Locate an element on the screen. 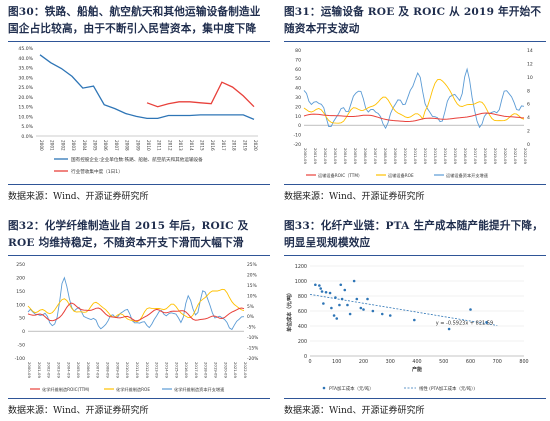 Image resolution: width=550 pixels, height=421 pixels. y-right-tick-label: 4 is located at coordinates (528, 118).